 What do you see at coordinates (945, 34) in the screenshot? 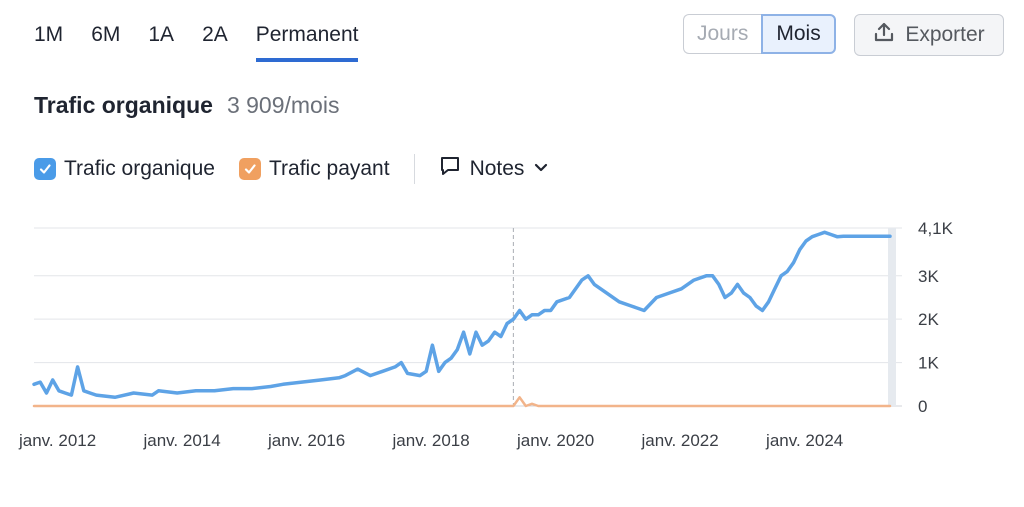
I see `export-label: Exporter` at bounding box center [945, 34].